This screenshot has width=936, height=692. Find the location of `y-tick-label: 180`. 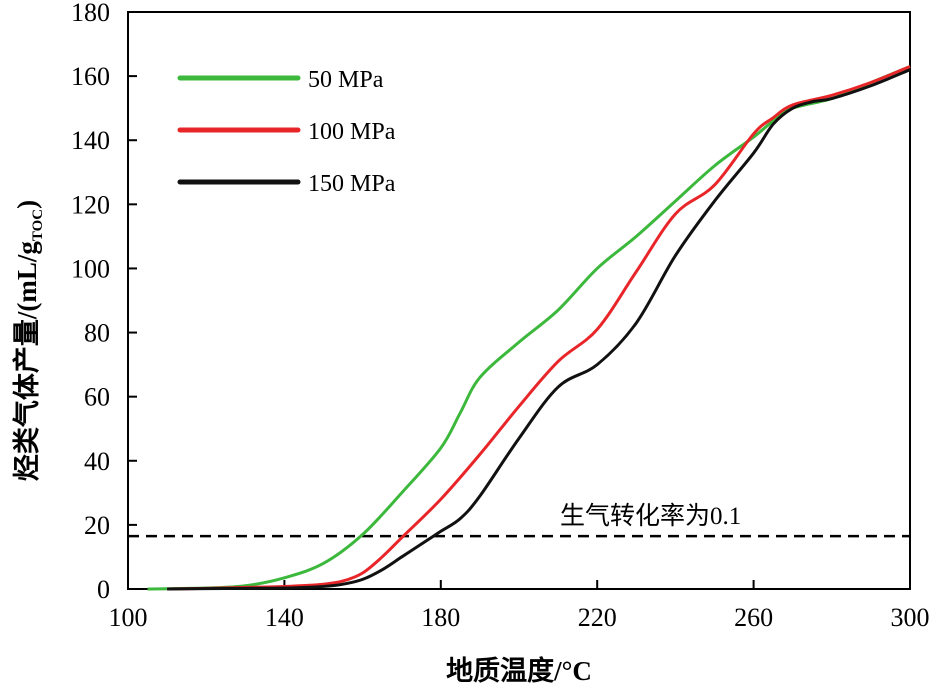

y-tick-label: 180 is located at coordinates (90, 13).